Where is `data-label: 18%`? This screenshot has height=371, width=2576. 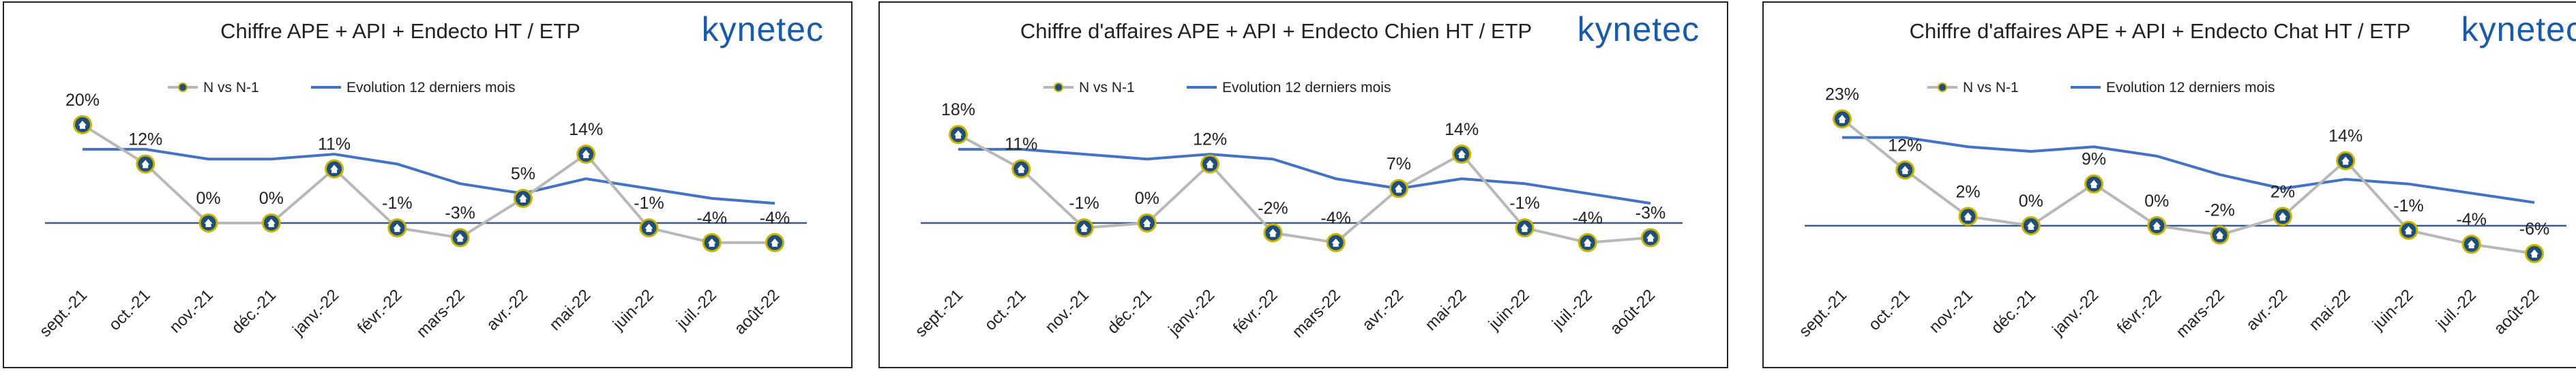 data-label: 18% is located at coordinates (958, 109).